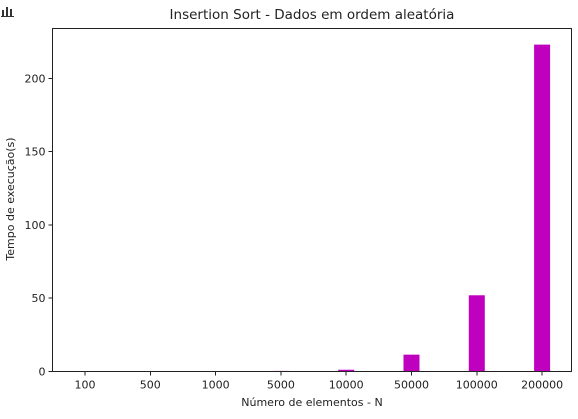 This screenshot has width=578, height=419. What do you see at coordinates (281, 385) in the screenshot?
I see `x-tick-label: 5000` at bounding box center [281, 385].